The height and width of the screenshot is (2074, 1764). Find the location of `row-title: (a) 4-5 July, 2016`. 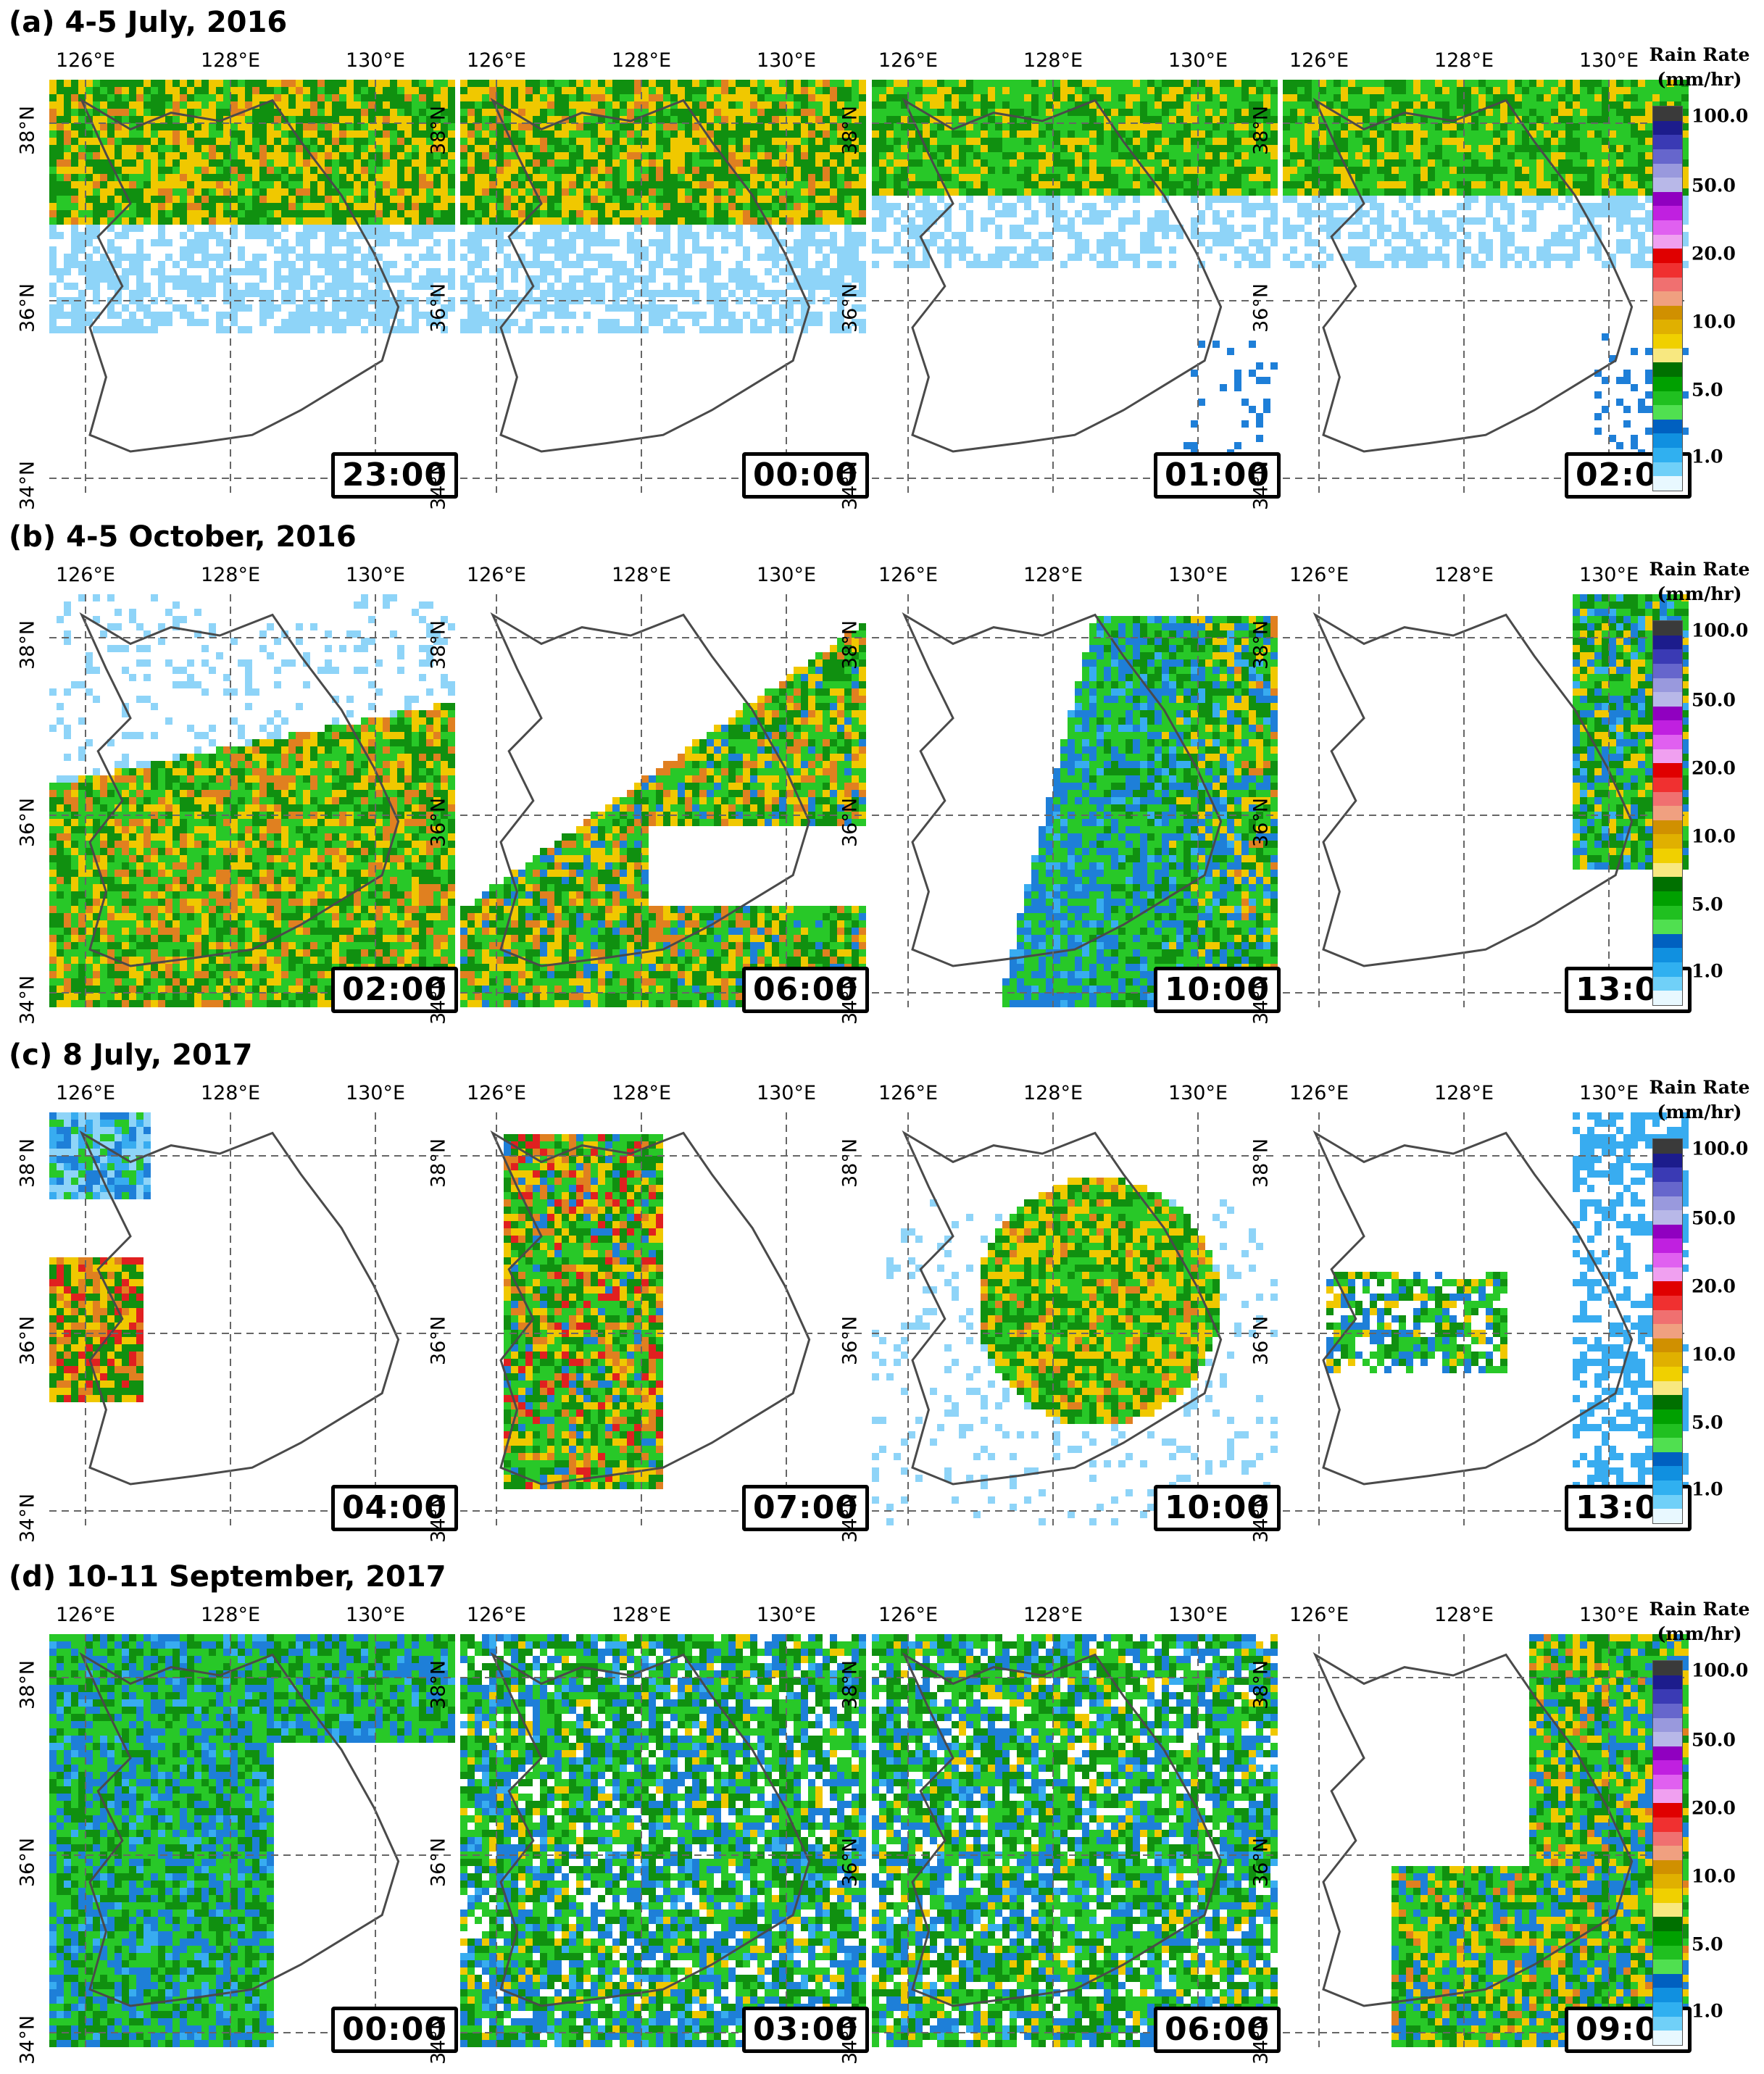

row-title: (a) 4-5 July, 2016 is located at coordinates (148, 23).